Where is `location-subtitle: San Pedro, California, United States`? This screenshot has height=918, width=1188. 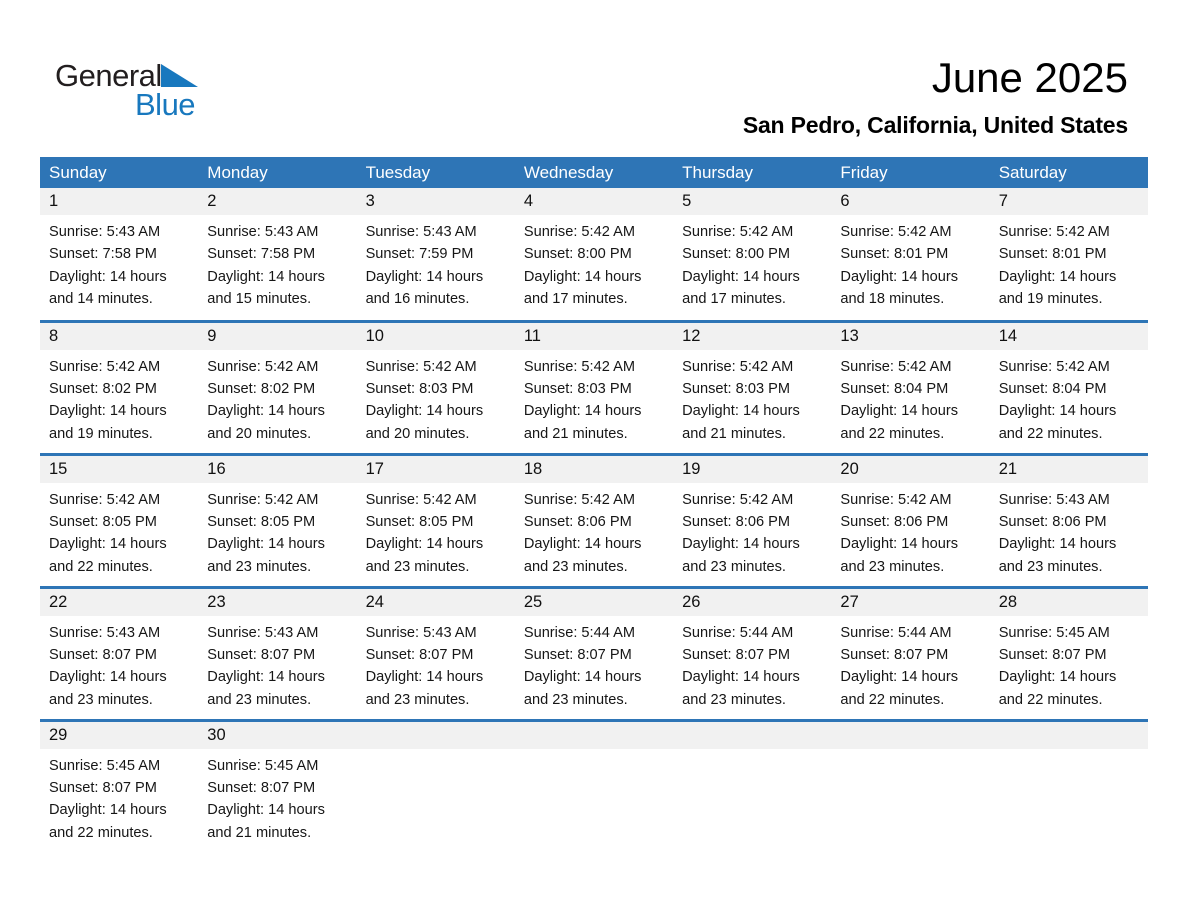
location-subtitle: San Pedro, California, United States is located at coordinates (935, 125).